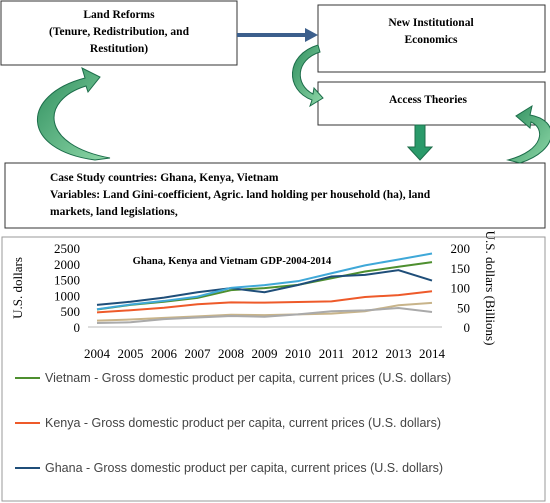 This screenshot has height=503, width=550. I want to click on x-tick-label: 2010, so click(298, 353).